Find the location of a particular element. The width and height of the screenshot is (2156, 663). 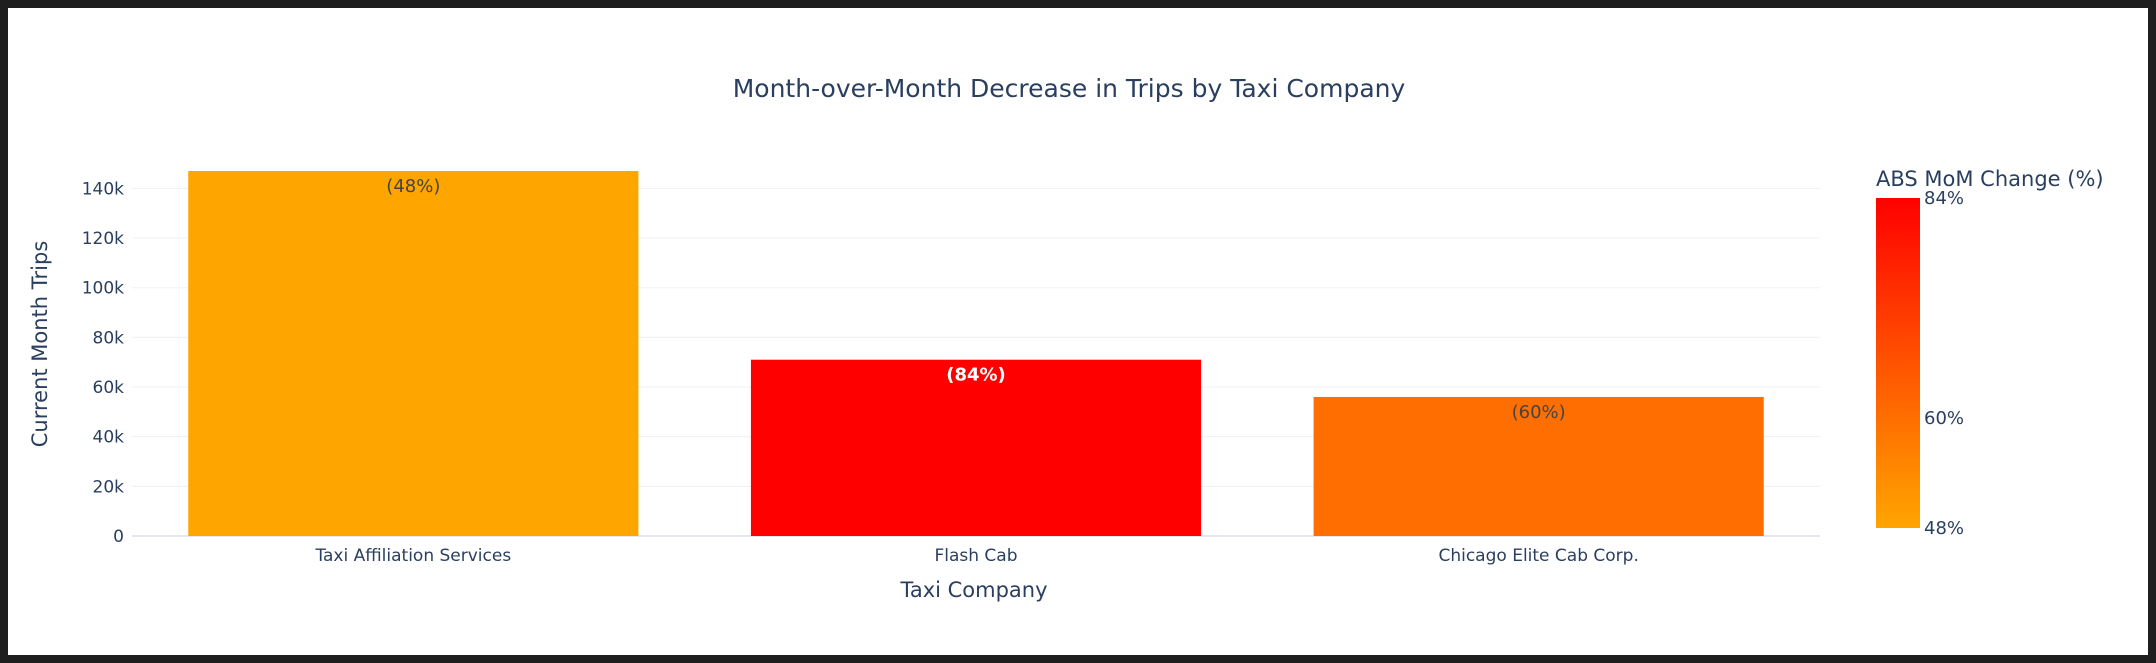

y-tick-label: 40k is located at coordinates (109, 438).